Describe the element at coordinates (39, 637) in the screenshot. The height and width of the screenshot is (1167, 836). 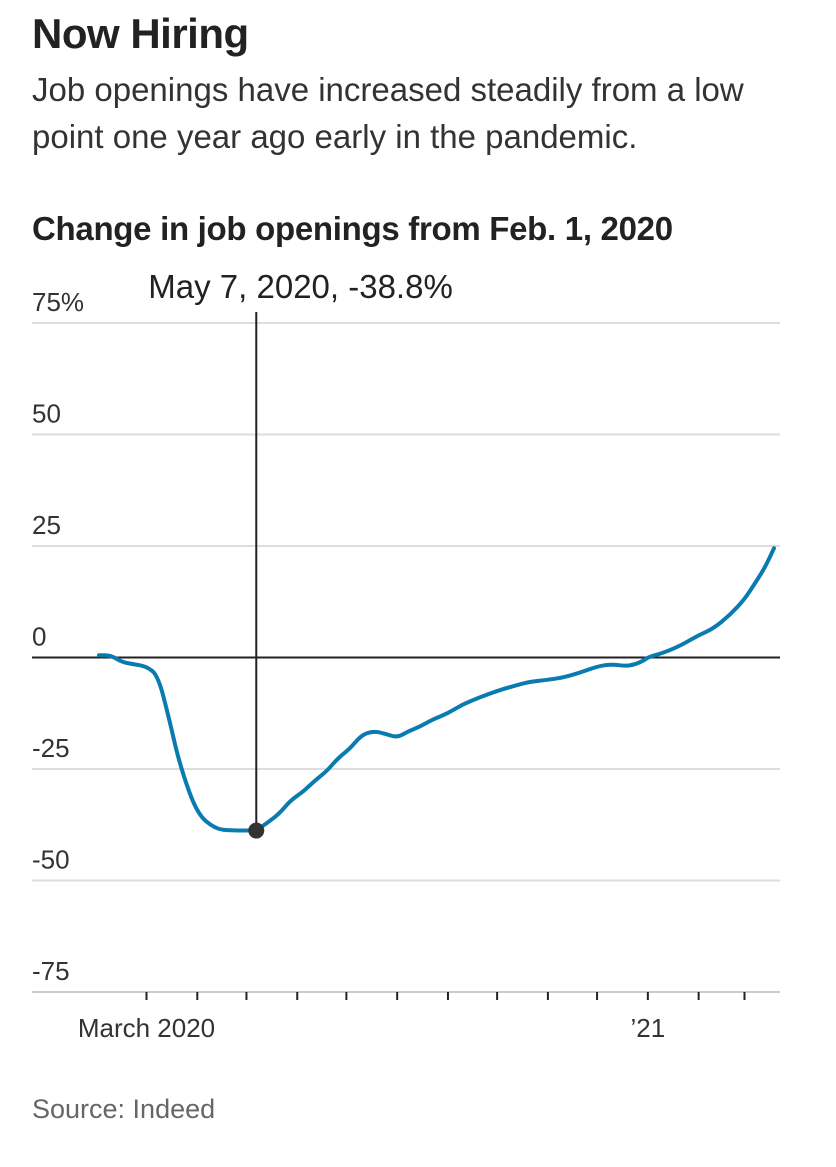
I see `y-tick-label: 0` at that location.